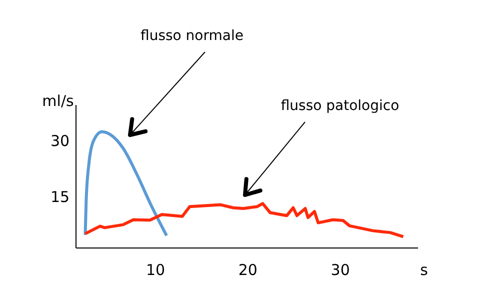  What do you see at coordinates (340, 270) in the screenshot?
I see `x-tick-label: 30` at bounding box center [340, 270].